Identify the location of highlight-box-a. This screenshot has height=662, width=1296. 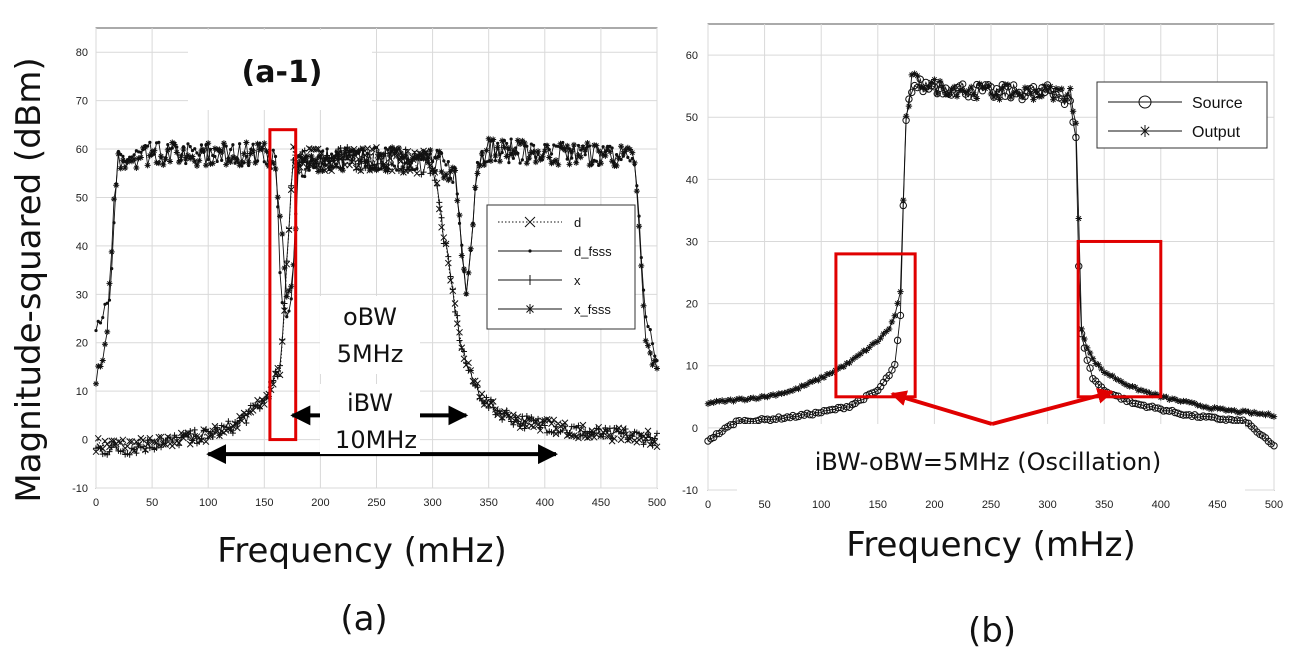
(283, 285).